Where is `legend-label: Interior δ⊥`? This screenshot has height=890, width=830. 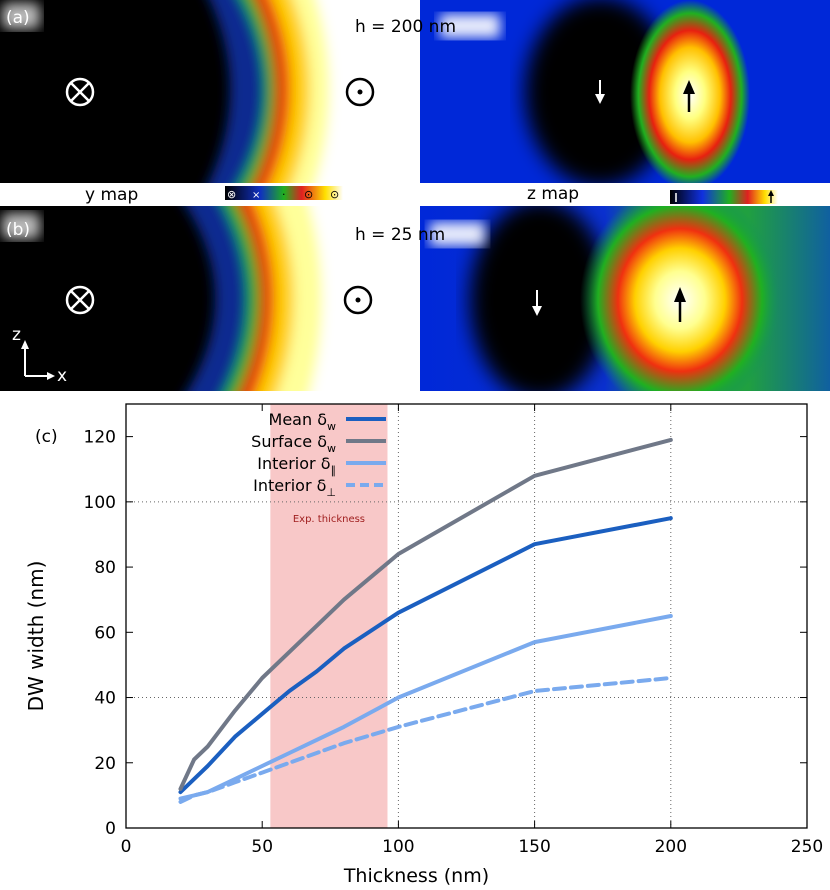 legend-label: Interior δ⊥ is located at coordinates (294, 487).